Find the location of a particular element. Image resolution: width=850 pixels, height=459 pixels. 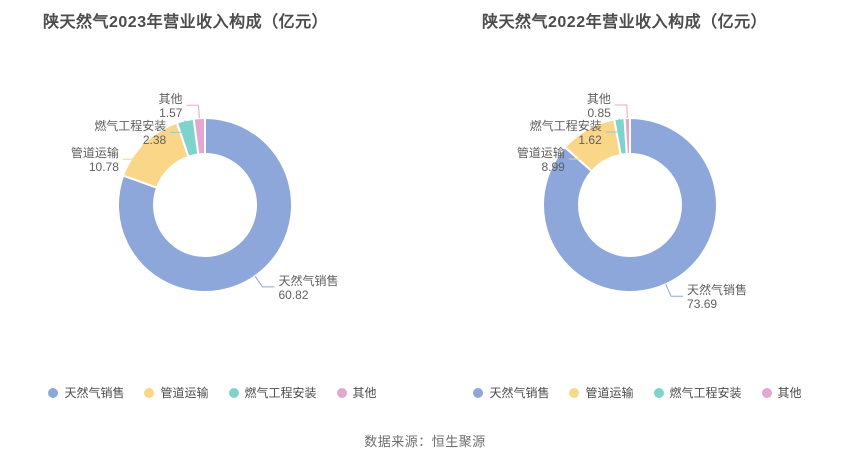

data-source-text: 数据来源：恒生聚源 is located at coordinates (425, 441).